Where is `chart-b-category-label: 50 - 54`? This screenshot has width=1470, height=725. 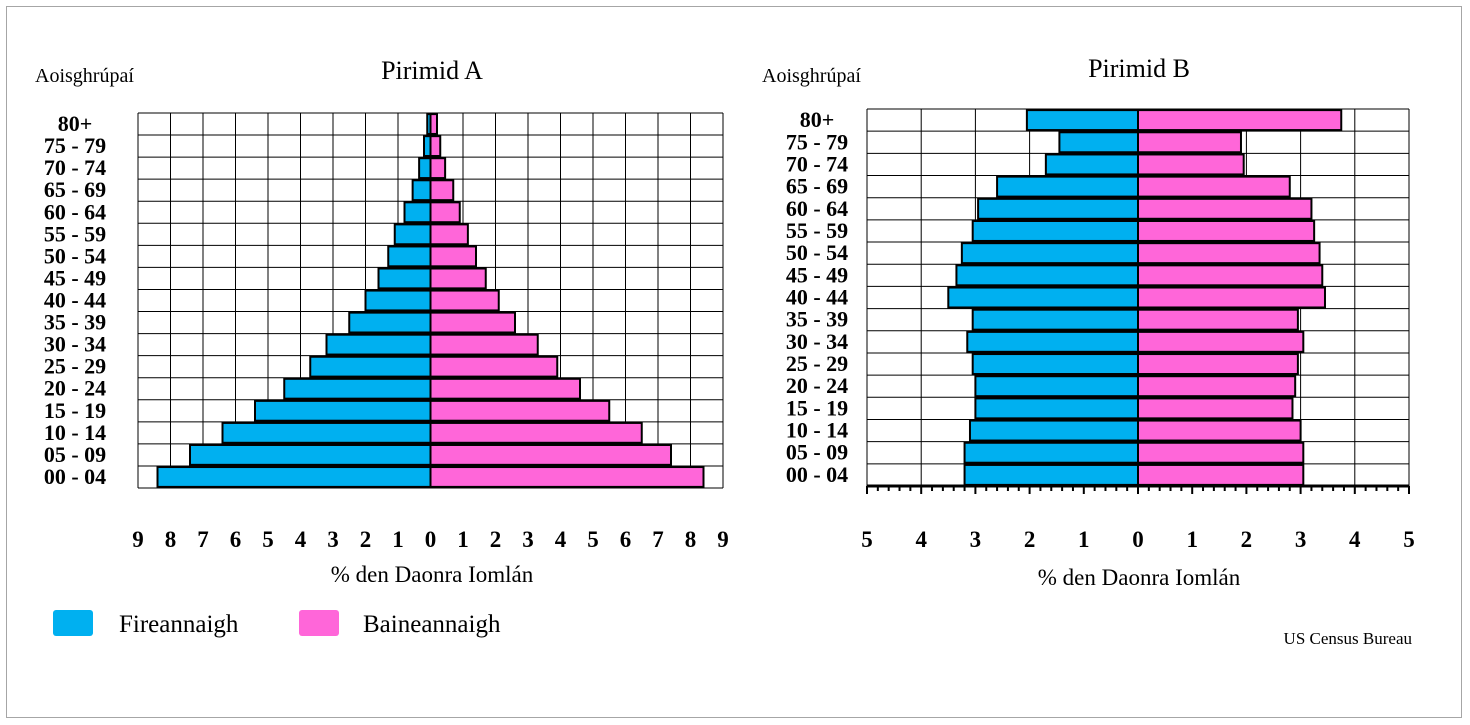
chart-b-category-label: 50 - 54 is located at coordinates (817, 252).